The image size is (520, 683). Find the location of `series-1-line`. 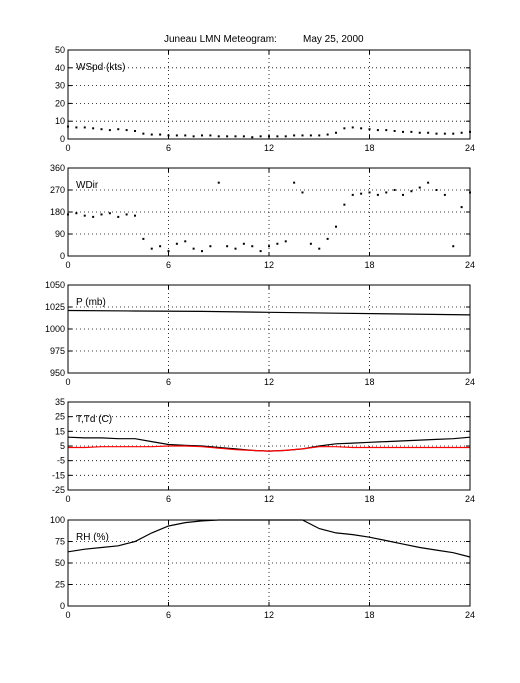

series-1-line is located at coordinates (269, 448).